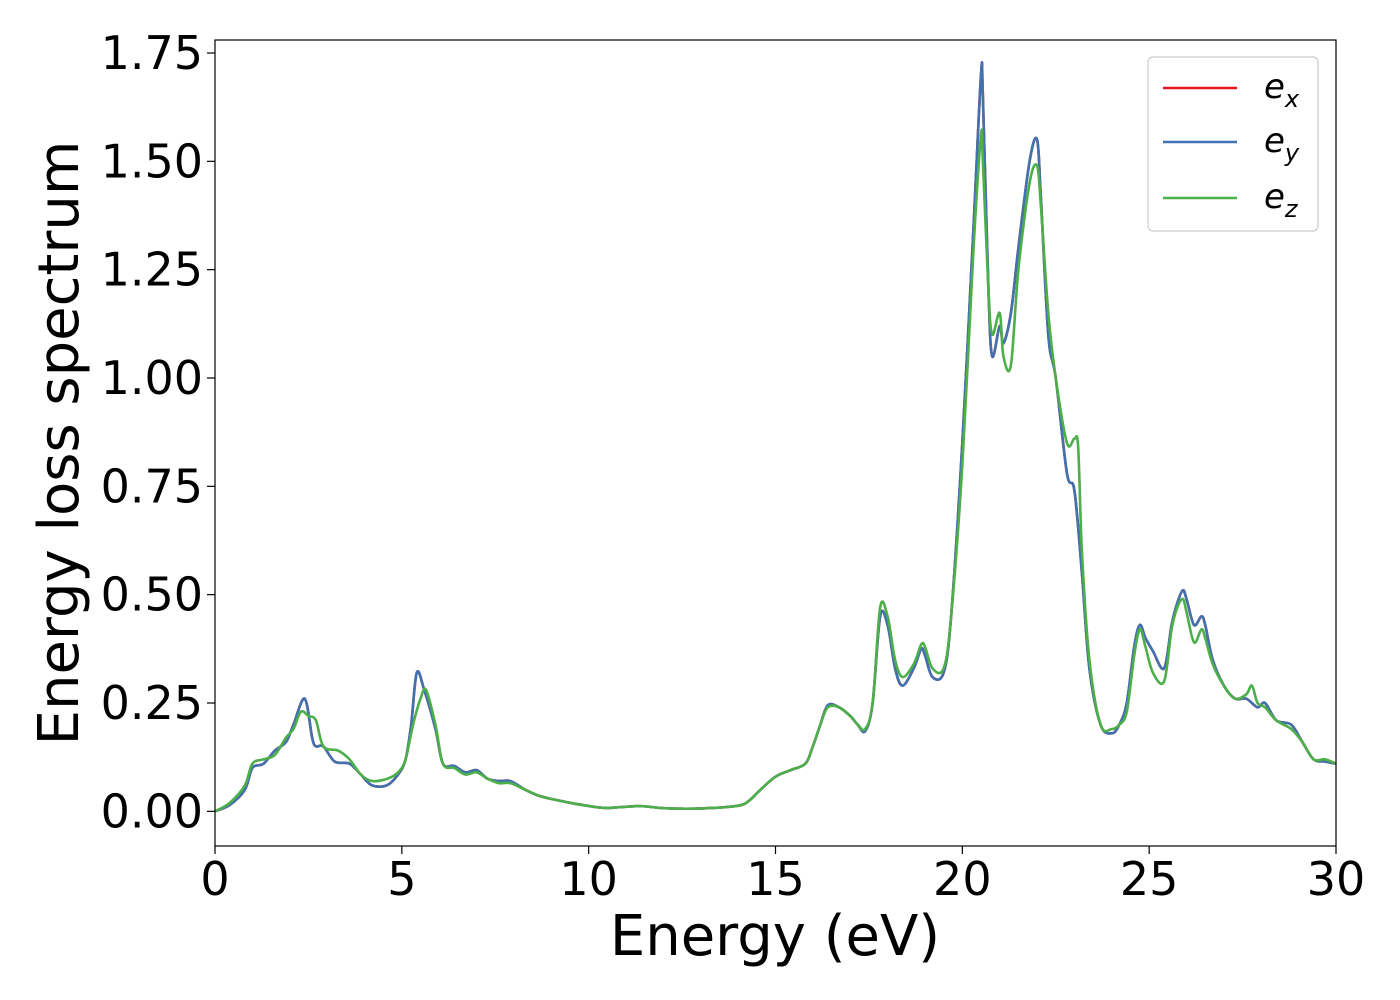 Image resolution: width=1400 pixels, height=1000 pixels. I want to click on y-axis-title: Energy loss spectrum, so click(59, 443).